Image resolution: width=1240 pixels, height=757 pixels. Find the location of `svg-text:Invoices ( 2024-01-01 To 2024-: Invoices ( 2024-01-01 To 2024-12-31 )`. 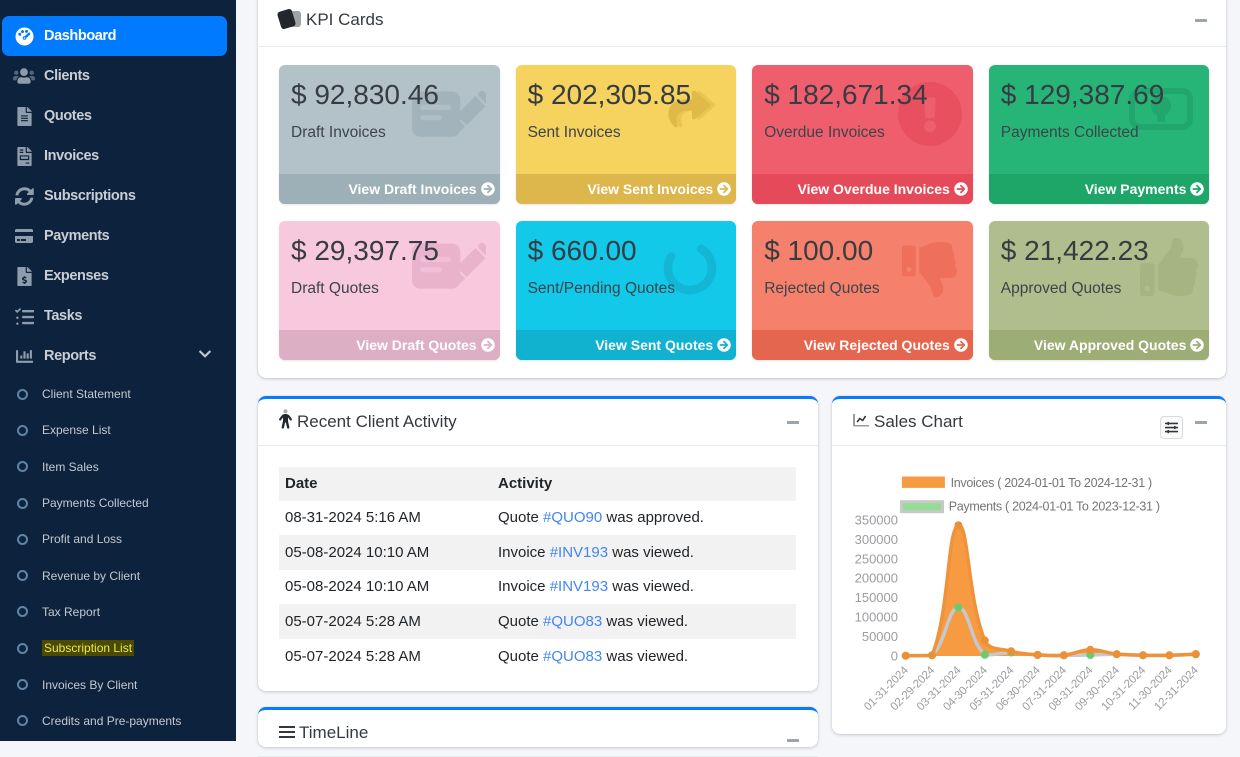

svg-text:Invoices ( 2024-01-01 To 2024-: Invoices ( 2024-01-01 To 2024-12-31 ) is located at coordinates (1051, 483).